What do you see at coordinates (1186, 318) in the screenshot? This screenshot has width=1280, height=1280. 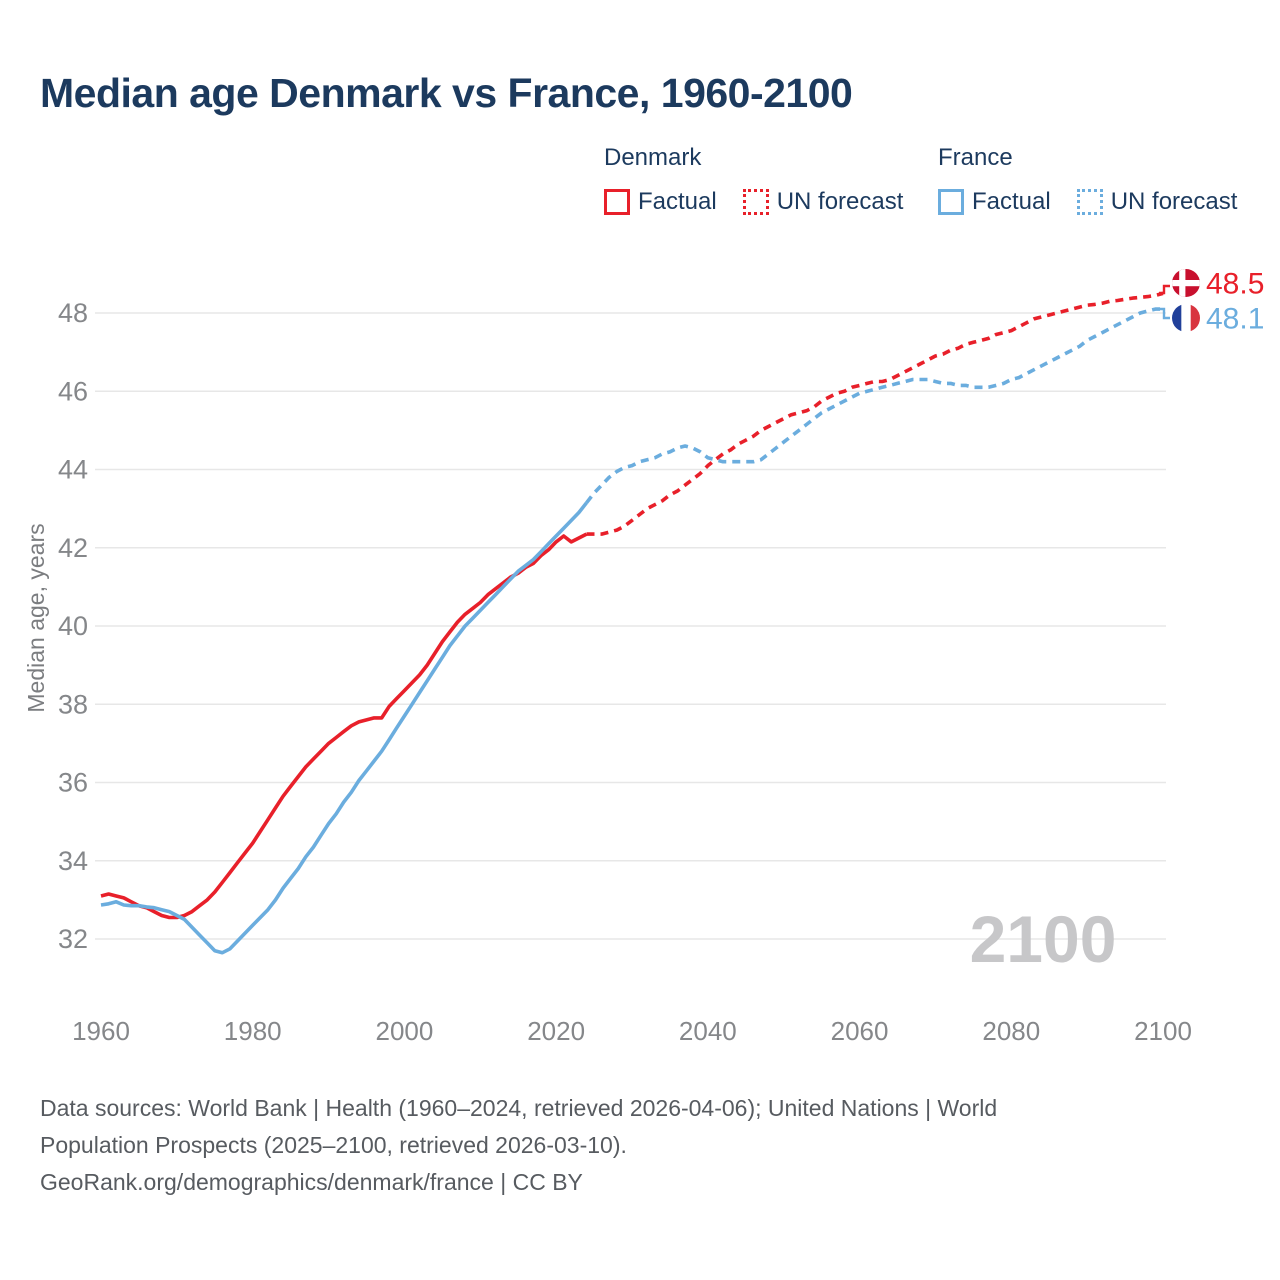 I see `france-flag-icon` at bounding box center [1186, 318].